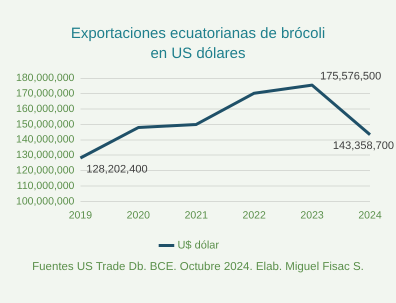 This screenshot has width=396, height=303. Describe the element at coordinates (254, 216) in the screenshot. I see `x-tick-label: 2022` at that location.